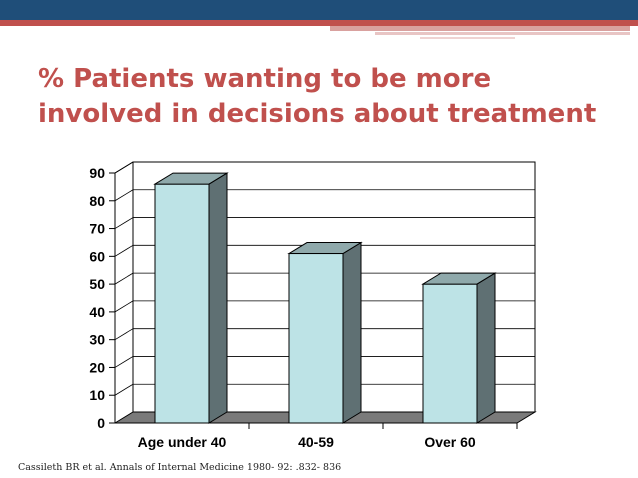 The height and width of the screenshot is (478, 638). I want to click on y-tick-label: 50, so click(97, 284).